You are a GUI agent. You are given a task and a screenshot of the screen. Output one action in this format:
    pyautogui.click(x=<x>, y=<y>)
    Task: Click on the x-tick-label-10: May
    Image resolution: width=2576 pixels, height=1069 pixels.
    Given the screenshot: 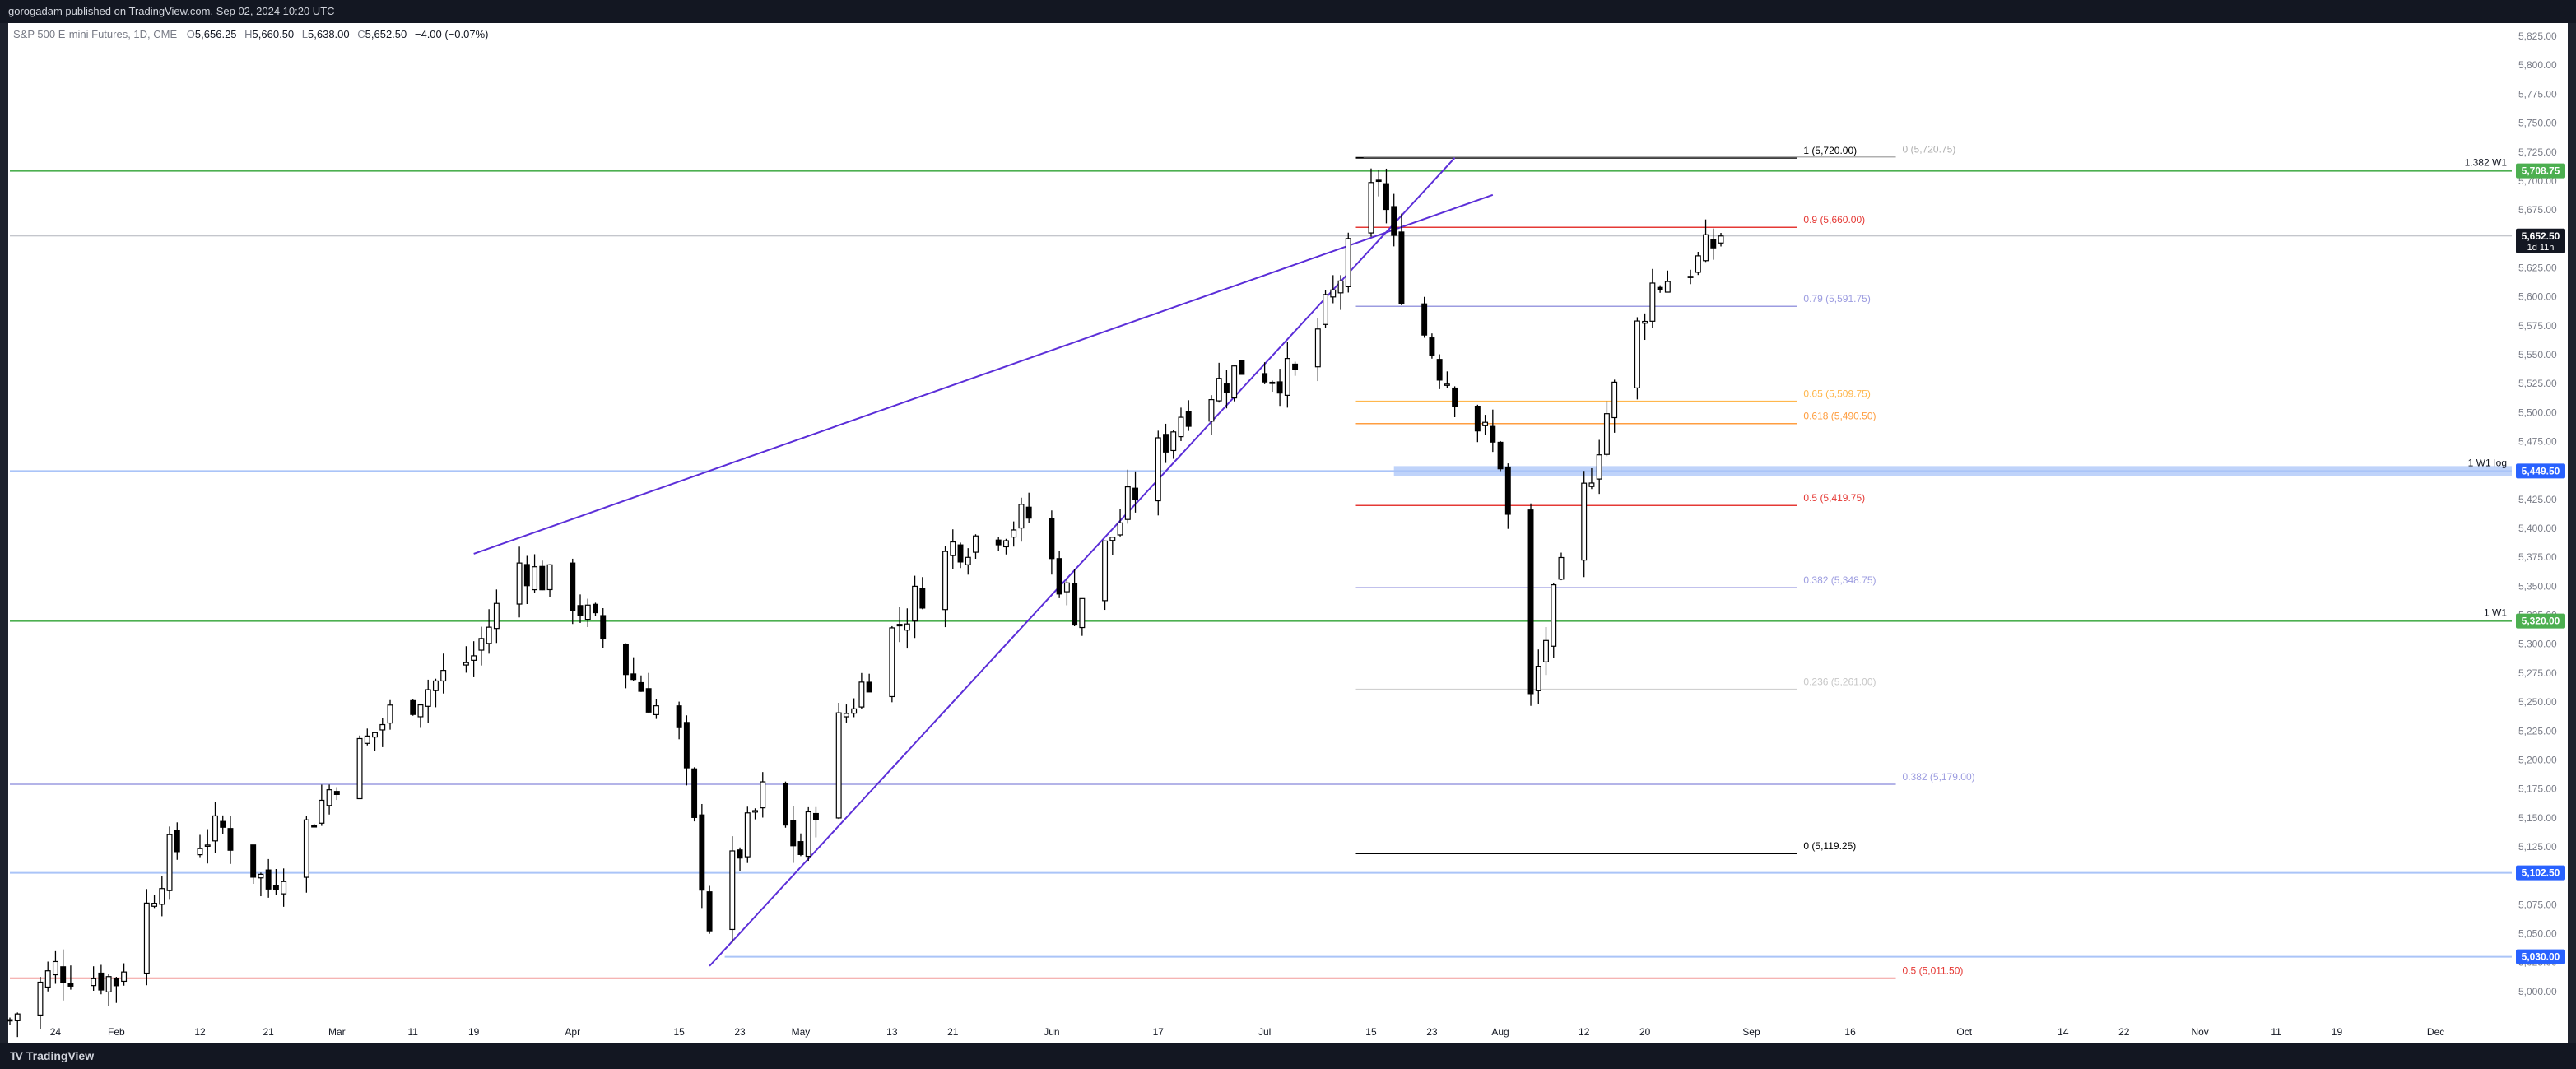 What is the action you would take?
    pyautogui.click(x=801, y=1032)
    